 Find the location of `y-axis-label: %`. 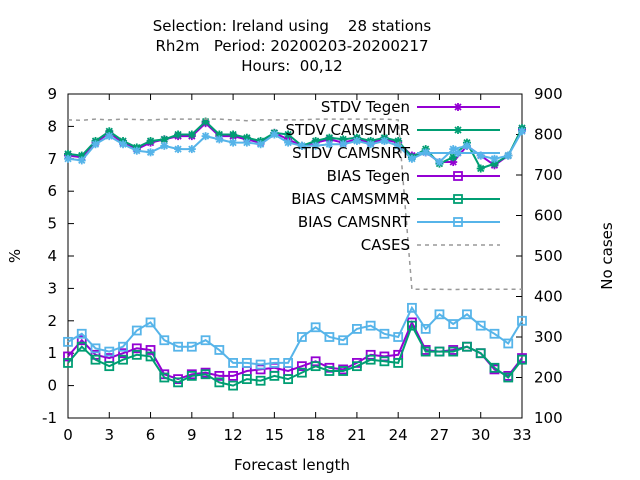

y-axis-label: % is located at coordinates (15, 256).